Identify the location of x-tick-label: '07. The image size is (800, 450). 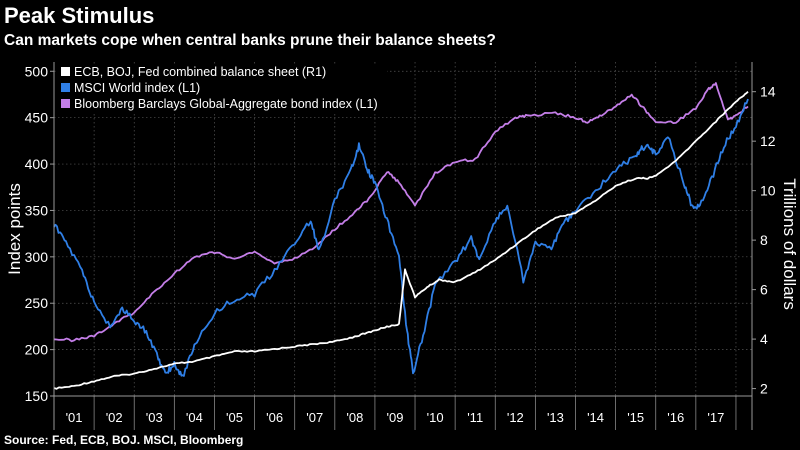
(314, 417).